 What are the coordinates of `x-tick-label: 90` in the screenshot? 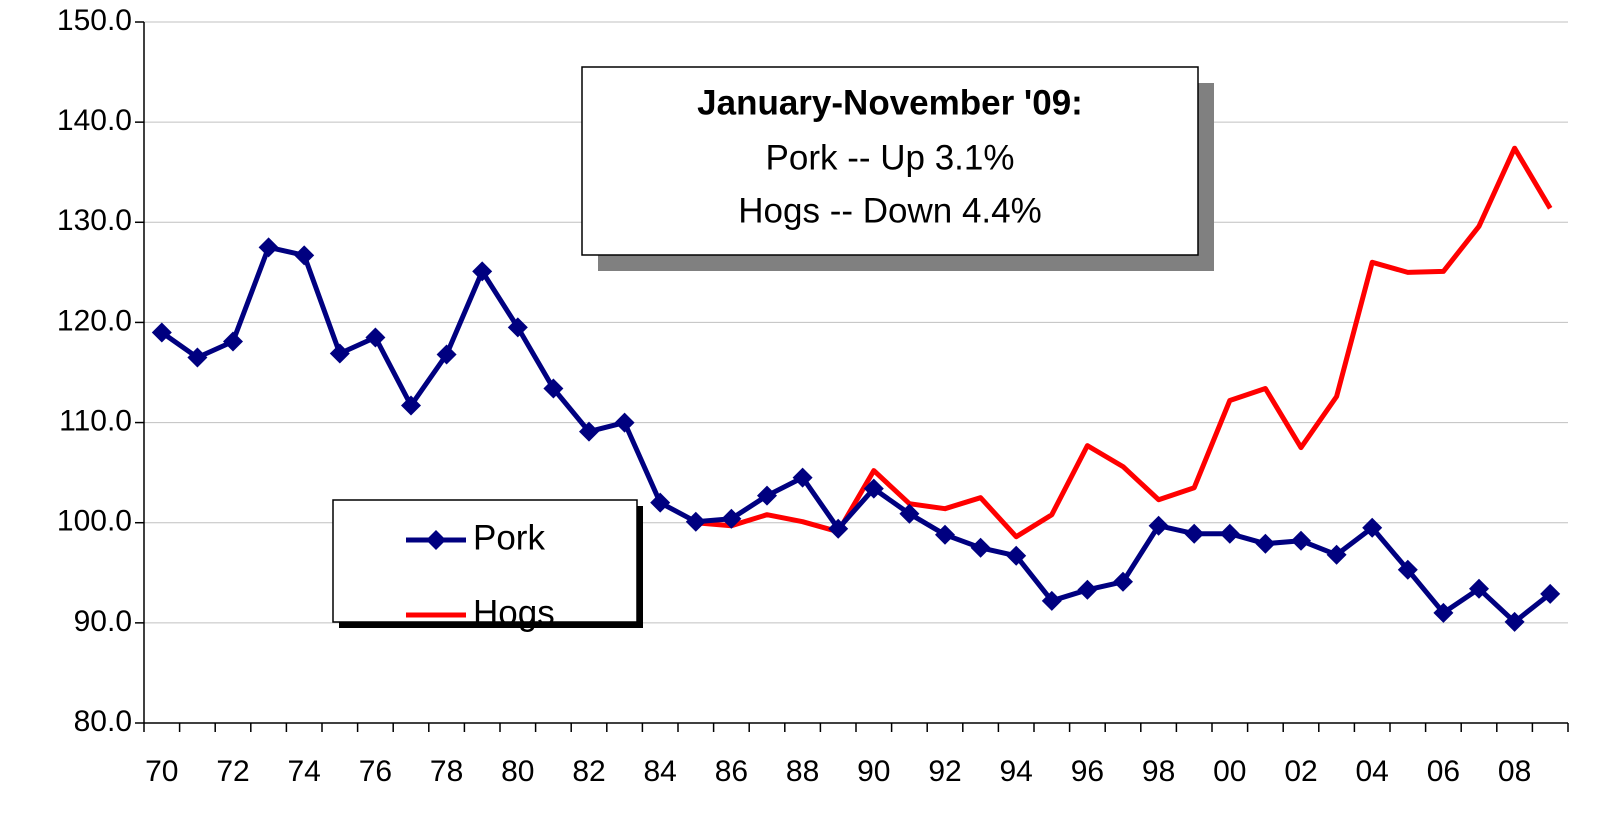 It's located at (873, 771).